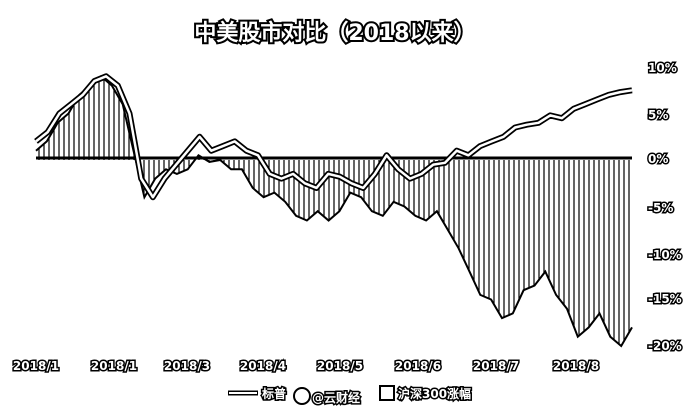 This screenshot has width=690, height=417. I want to click on x-tick-label: 2018/6, so click(418, 366).